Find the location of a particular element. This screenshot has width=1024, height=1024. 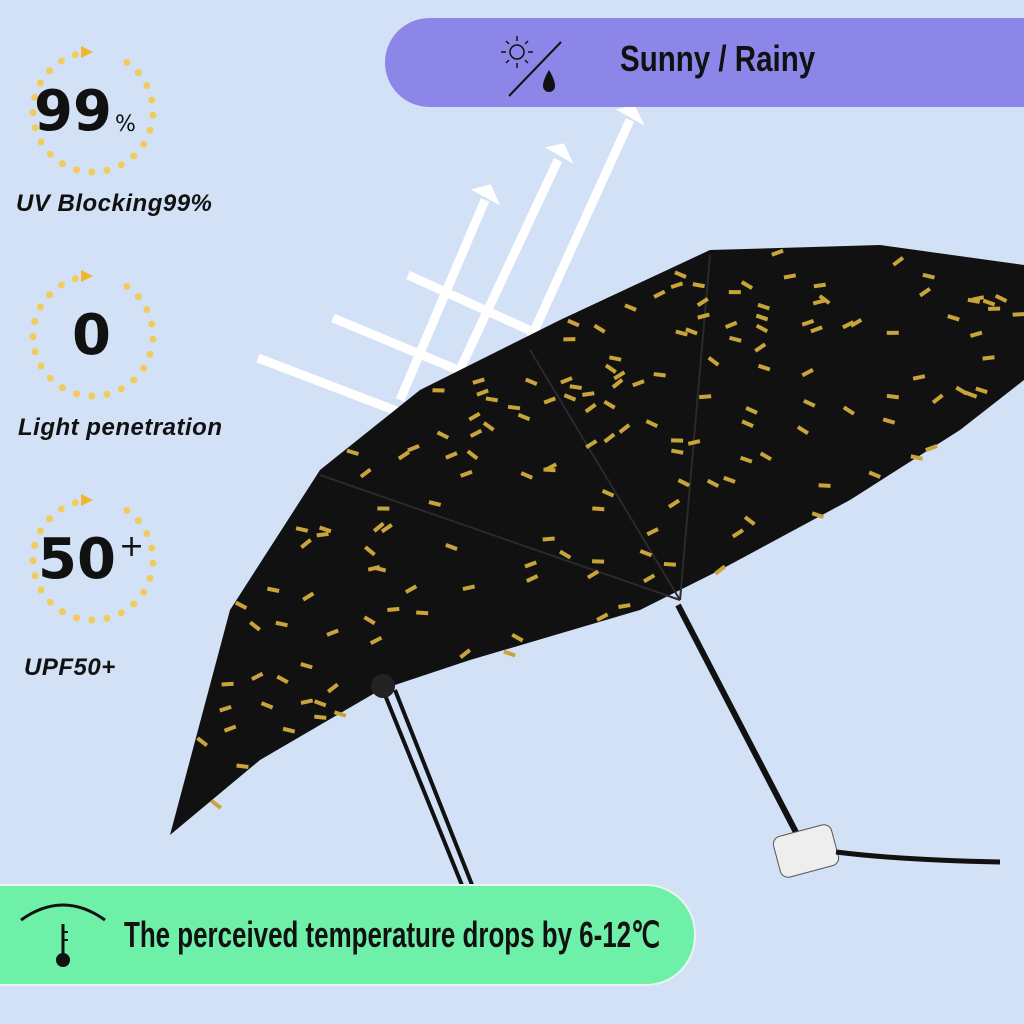

banner-text: Sunny / Rainy is located at coordinates (718, 58).